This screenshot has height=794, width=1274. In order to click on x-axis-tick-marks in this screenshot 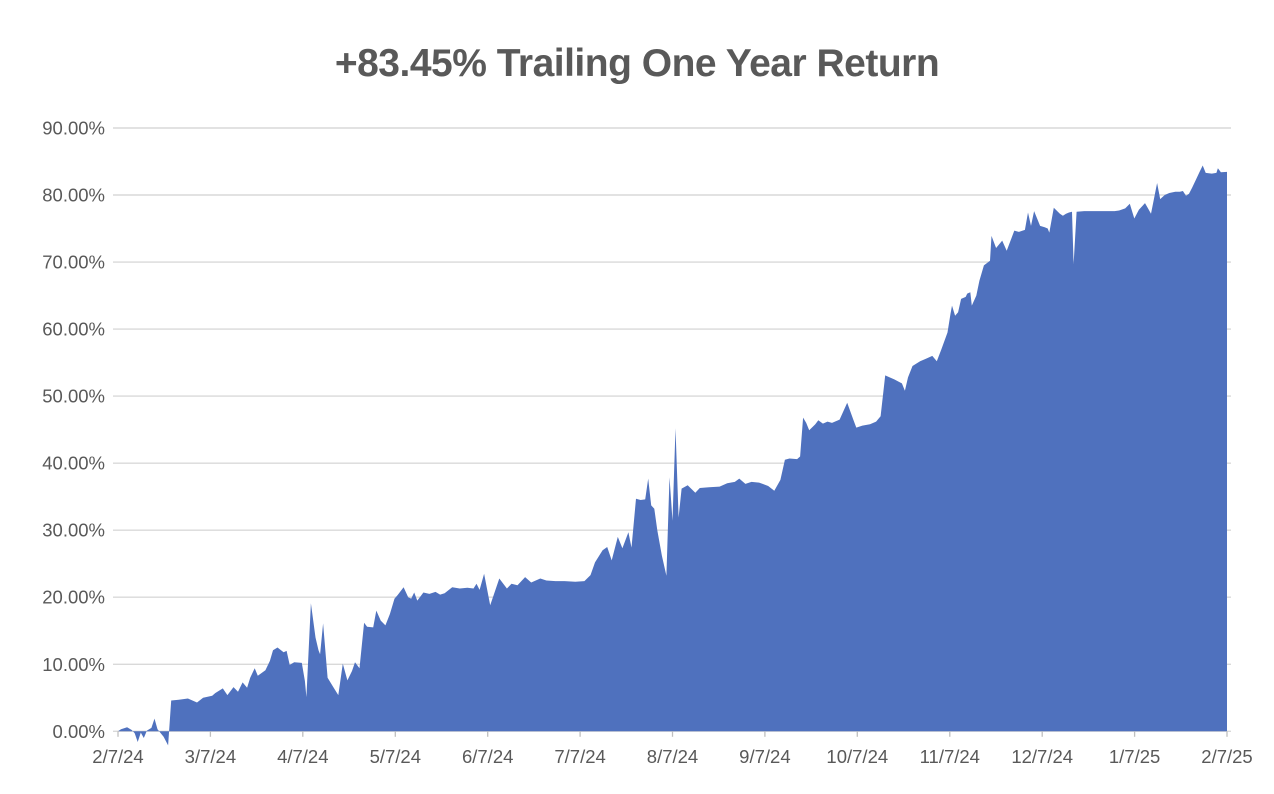, I will do `click(672, 734)`.